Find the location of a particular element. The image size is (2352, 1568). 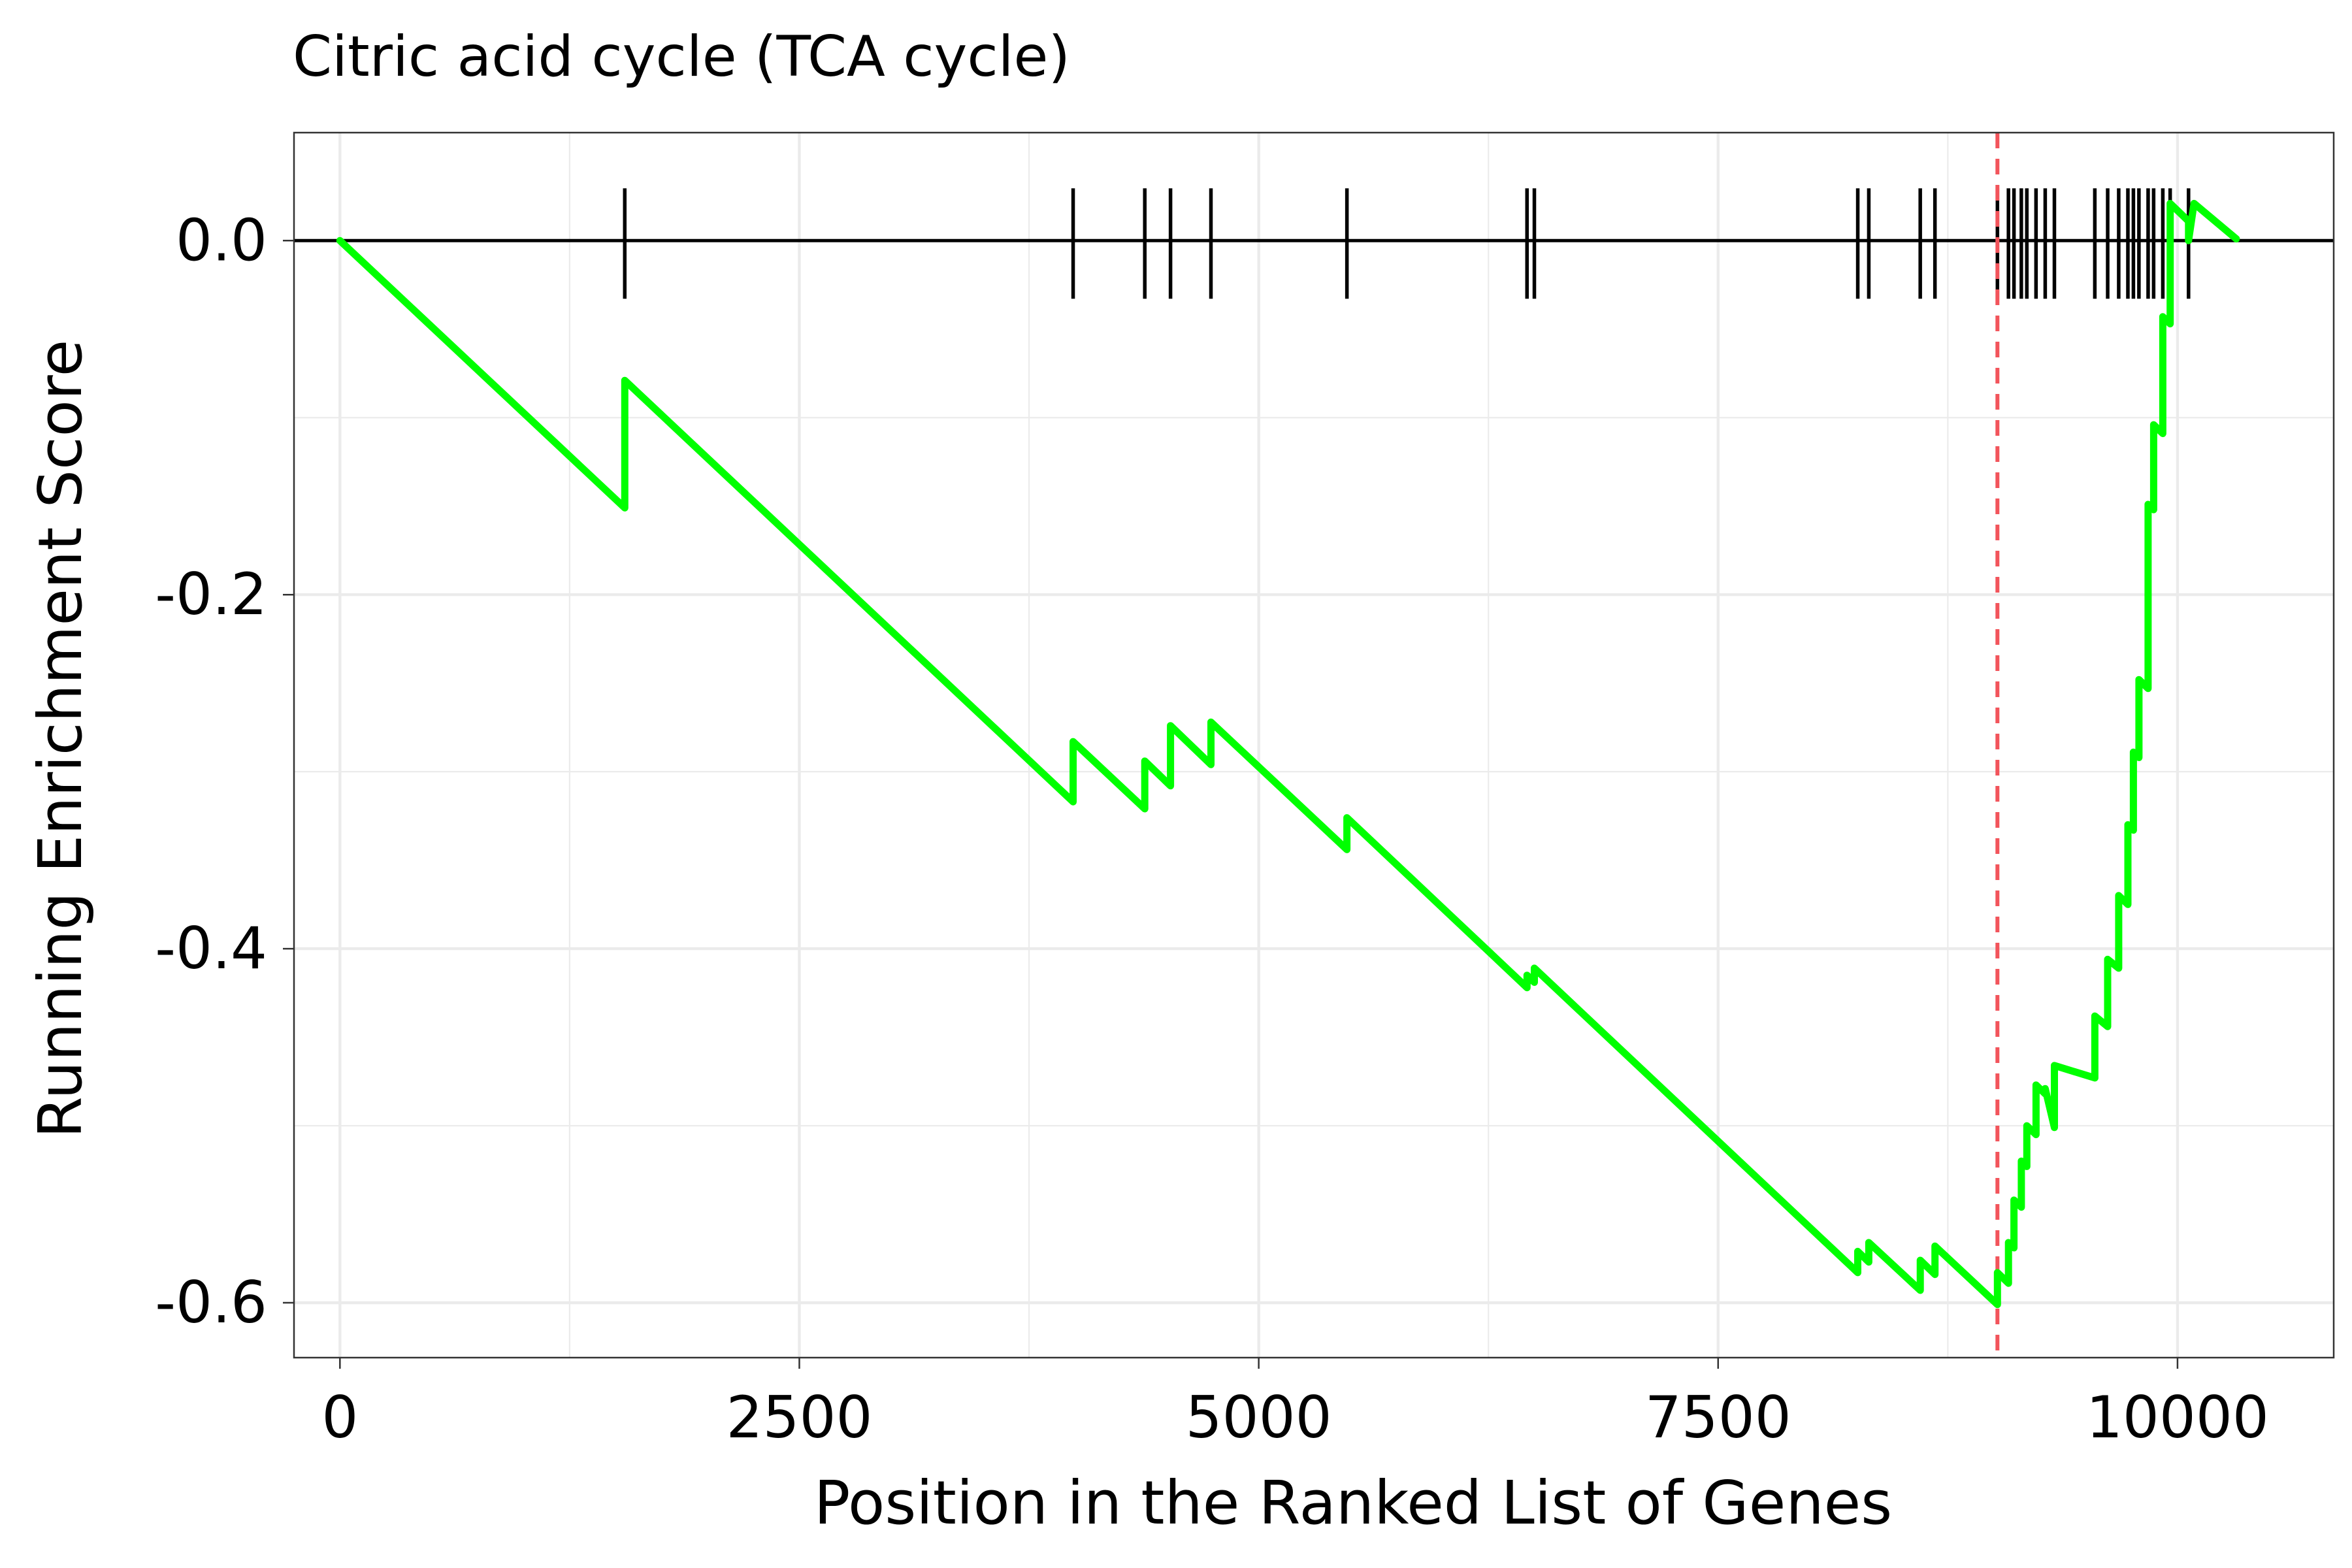

y-axis-title: Running Enrichment Score is located at coordinates (60, 739).